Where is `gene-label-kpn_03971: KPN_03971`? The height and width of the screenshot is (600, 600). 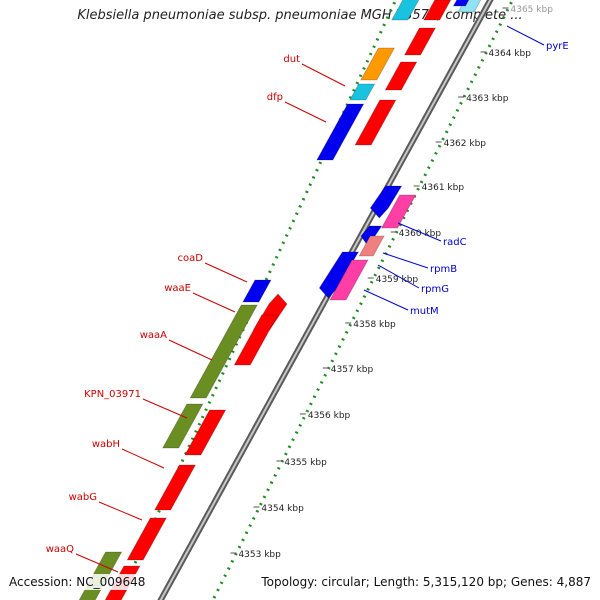
gene-label-kpn_03971: KPN_03971 is located at coordinates (112, 394).